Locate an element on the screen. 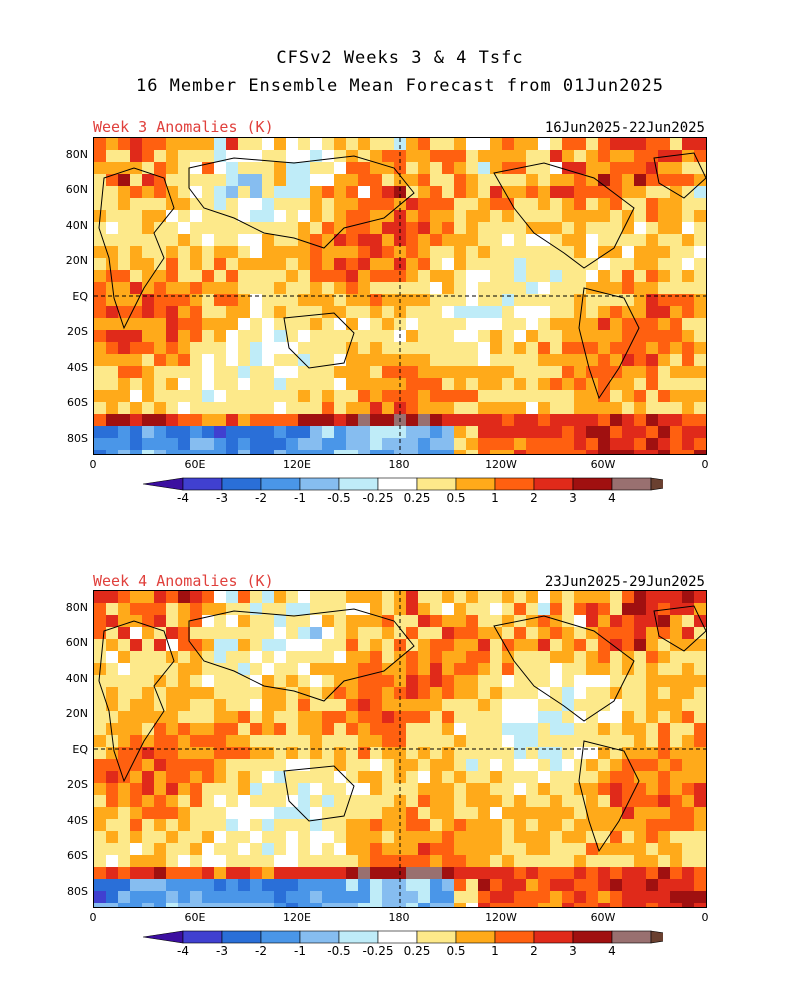  latitude-tick-label: 60N is located at coordinates (76, 189).